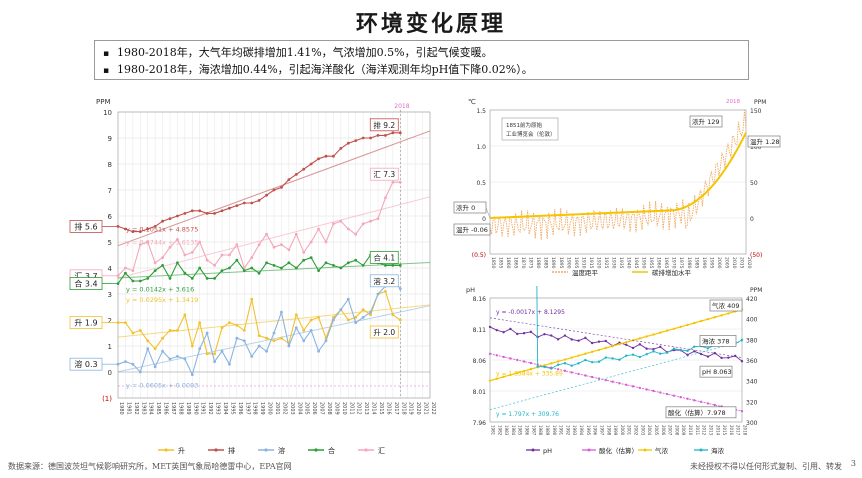 The image size is (862, 478). I want to click on x-tick-label: 1985, so click(520, 430).